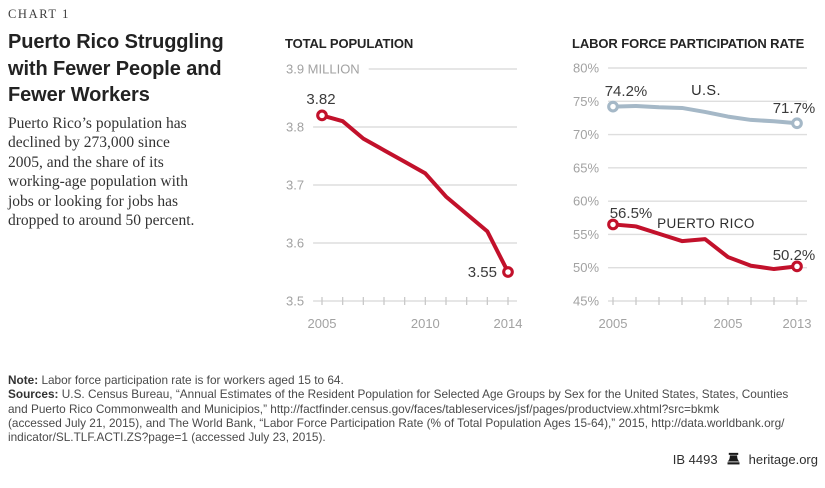  I want to click on lfpr-chart-title: LABOR FORCE PARTICIPATION RATE, so click(688, 43).